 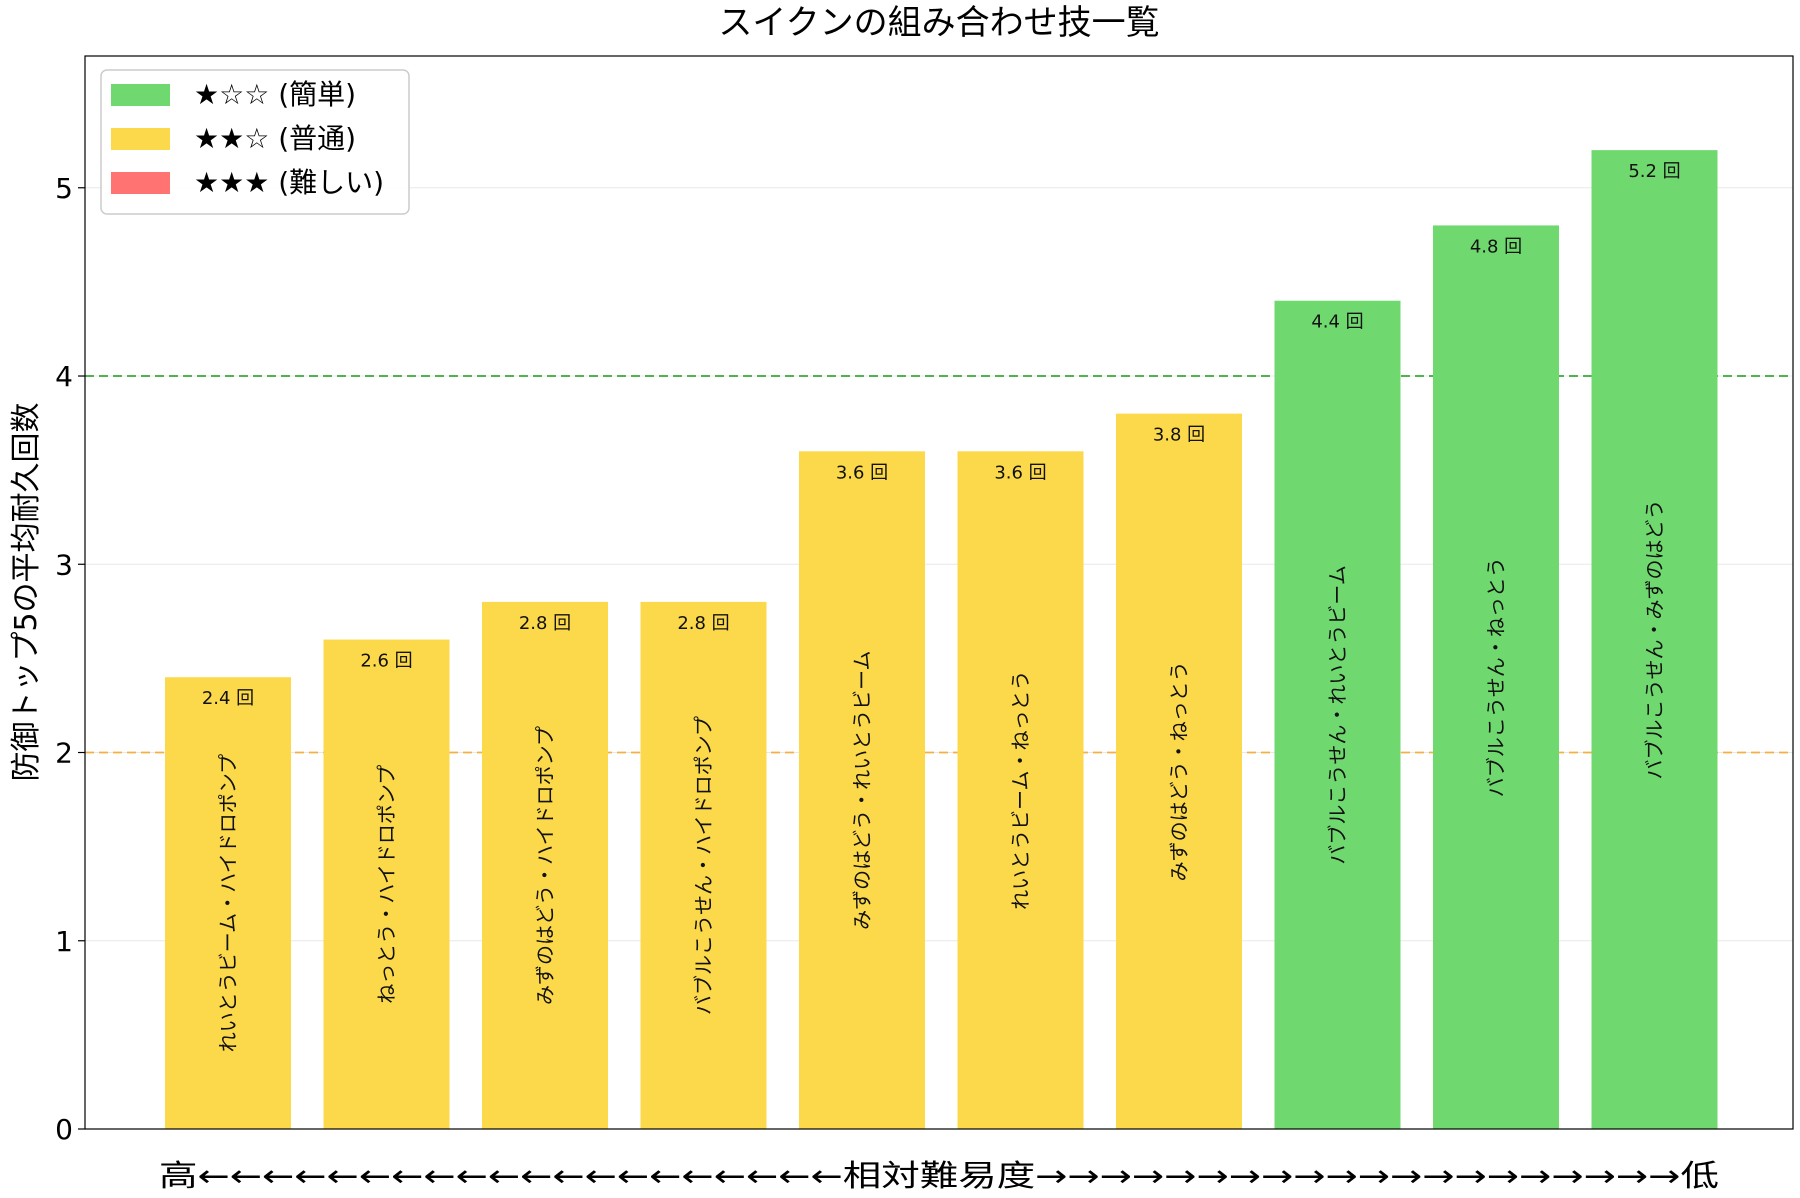 What do you see at coordinates (1496, 246) in the screenshot?
I see `bar-value-label: 4.8 回` at bounding box center [1496, 246].